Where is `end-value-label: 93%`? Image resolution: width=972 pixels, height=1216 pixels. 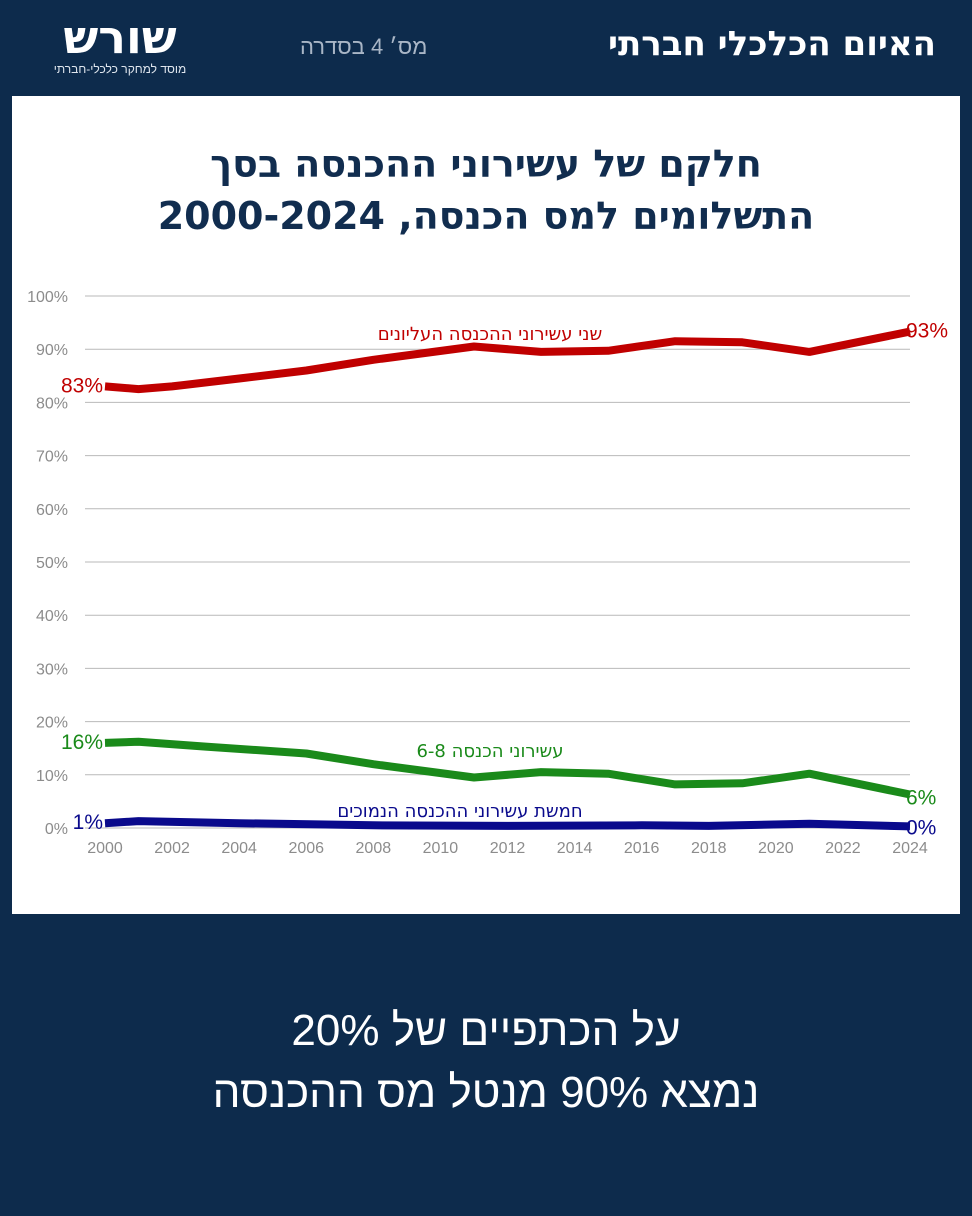 end-value-label: 93% is located at coordinates (927, 331).